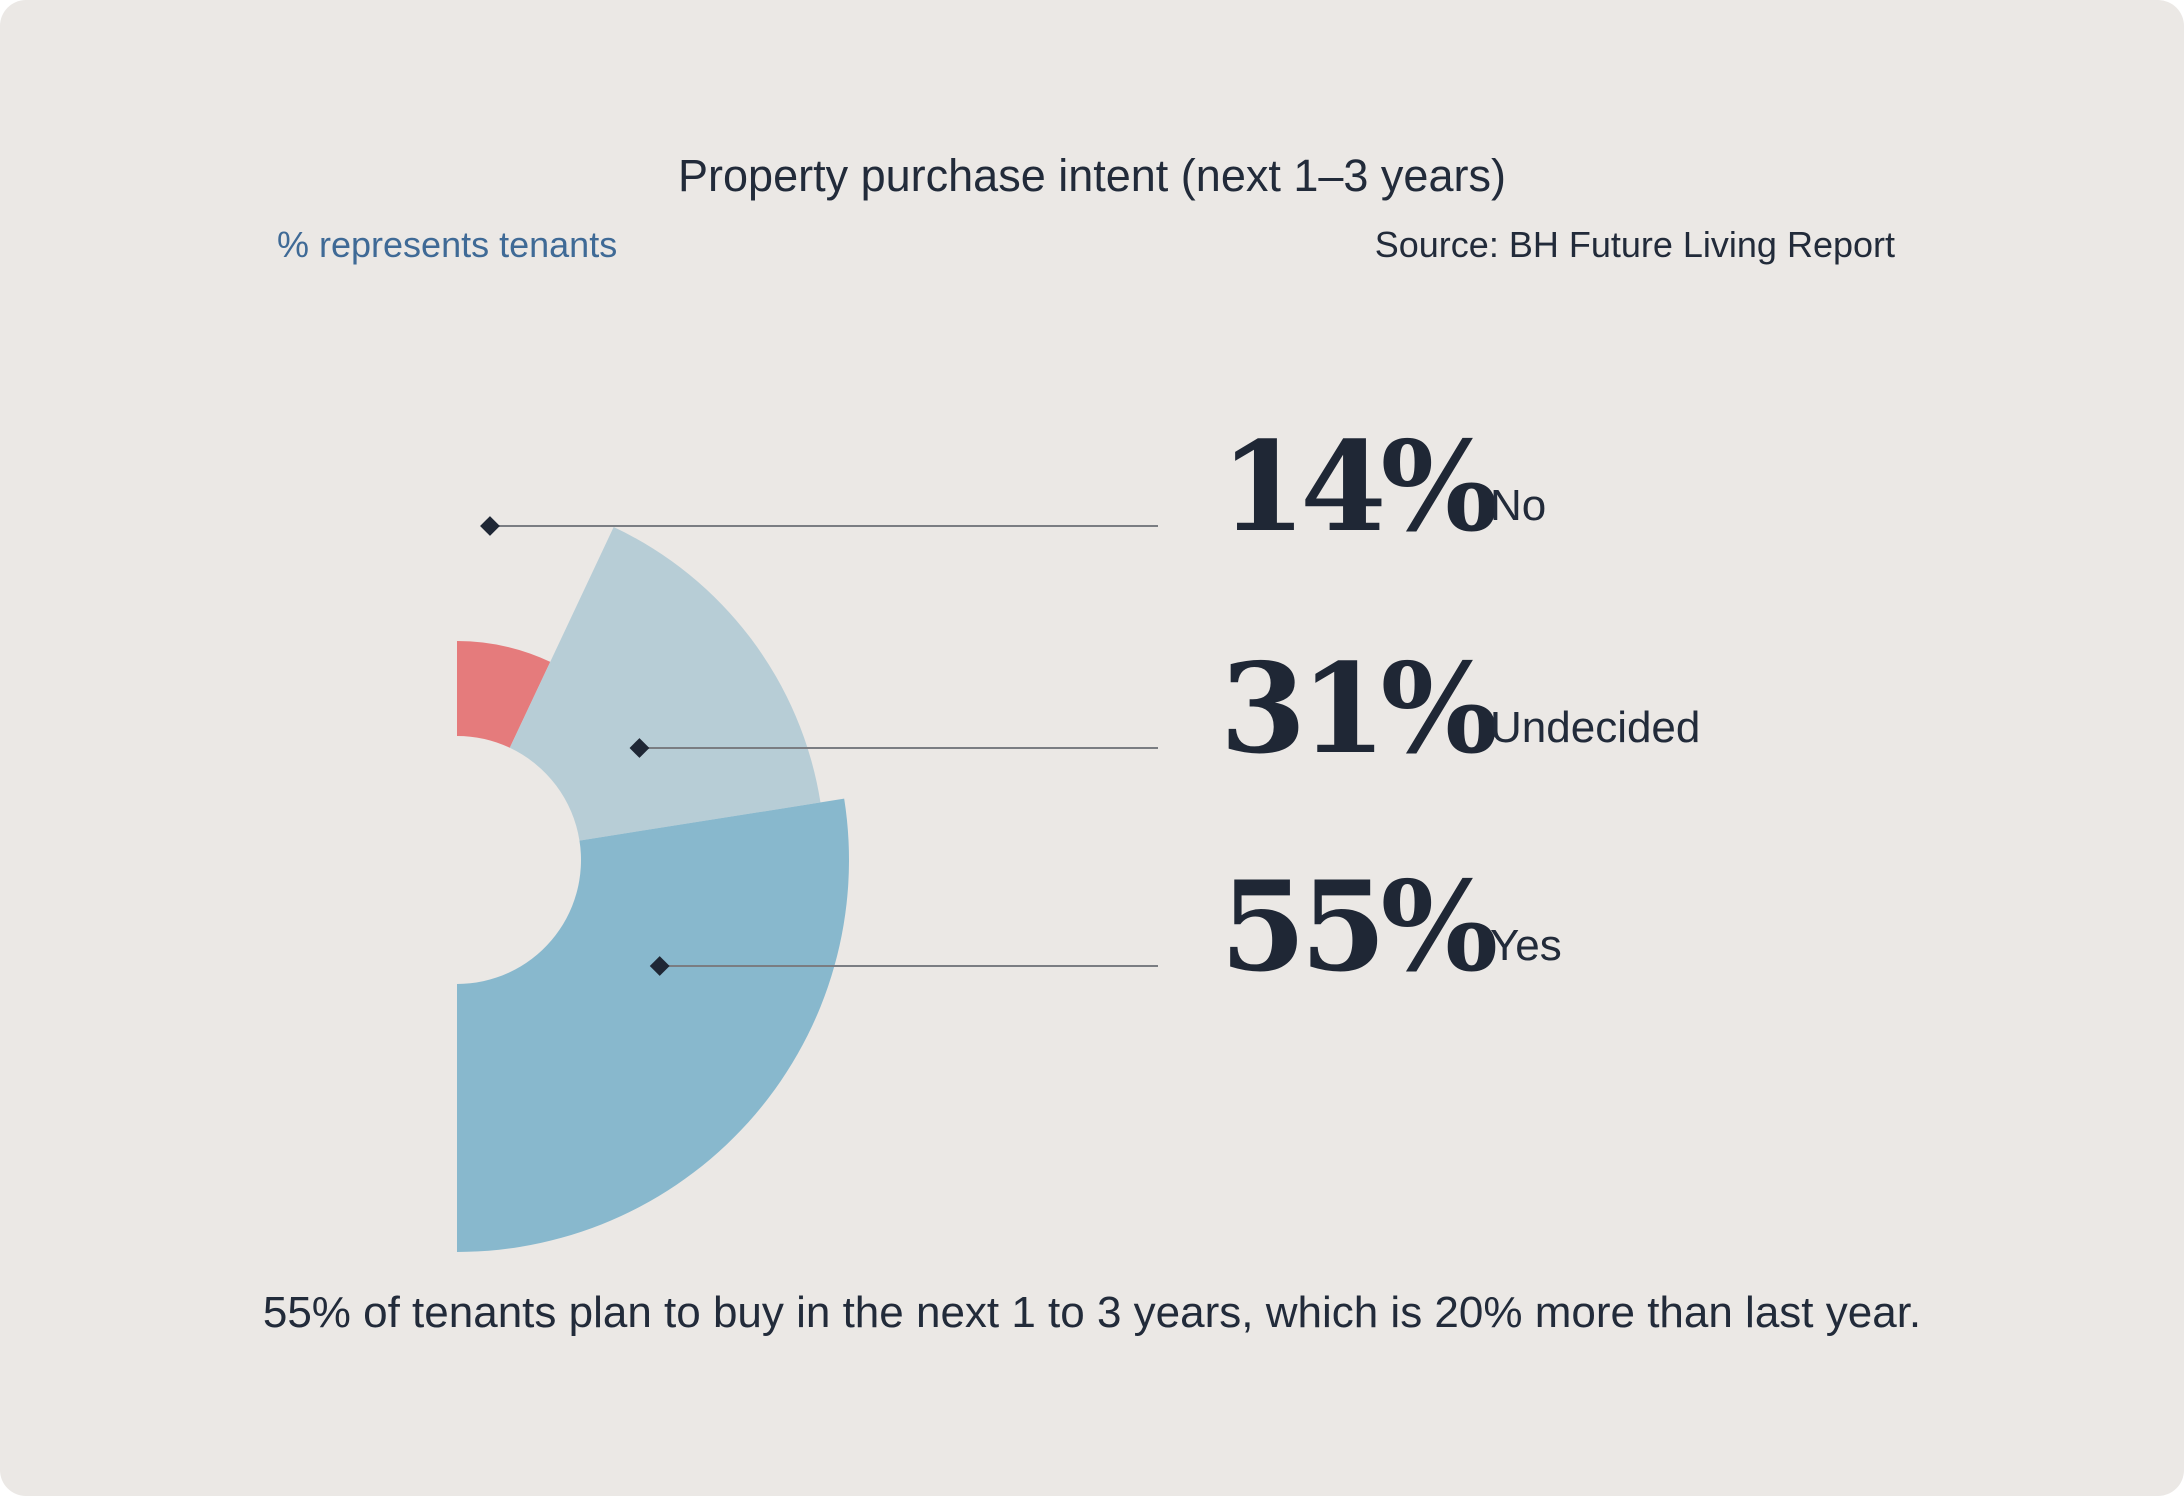  Describe the element at coordinates (639, 748) in the screenshot. I see `leader-dot-undecided` at that location.